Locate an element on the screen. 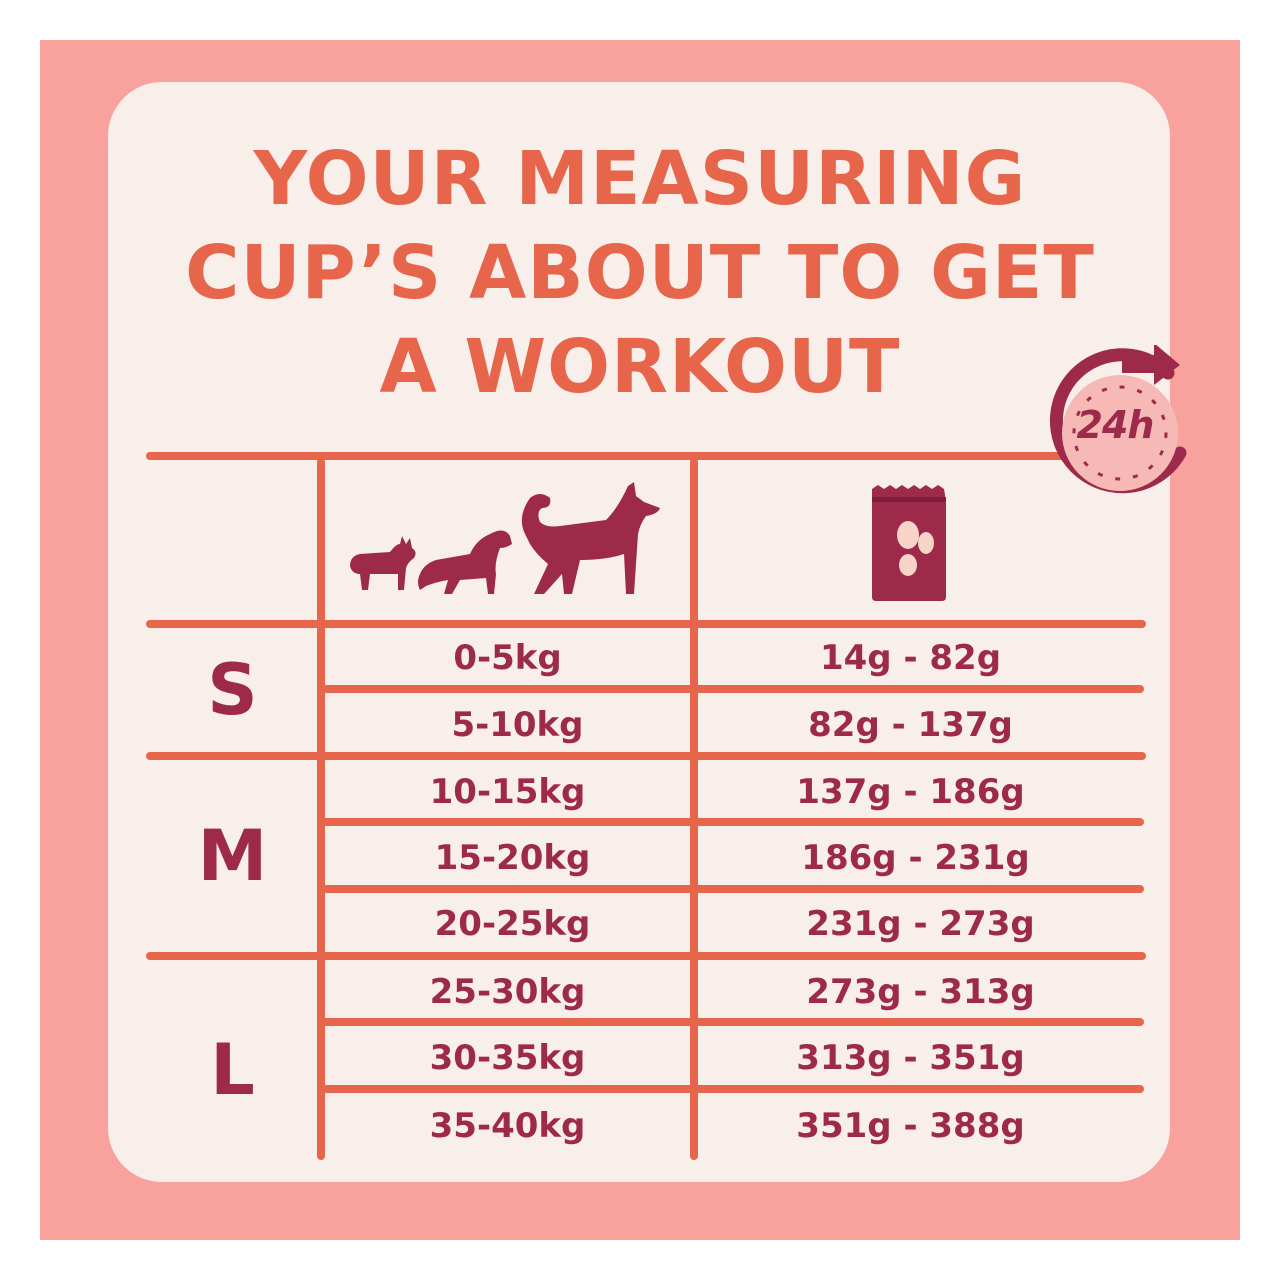  weight-cell: 10-15kg is located at coordinates (507, 792).